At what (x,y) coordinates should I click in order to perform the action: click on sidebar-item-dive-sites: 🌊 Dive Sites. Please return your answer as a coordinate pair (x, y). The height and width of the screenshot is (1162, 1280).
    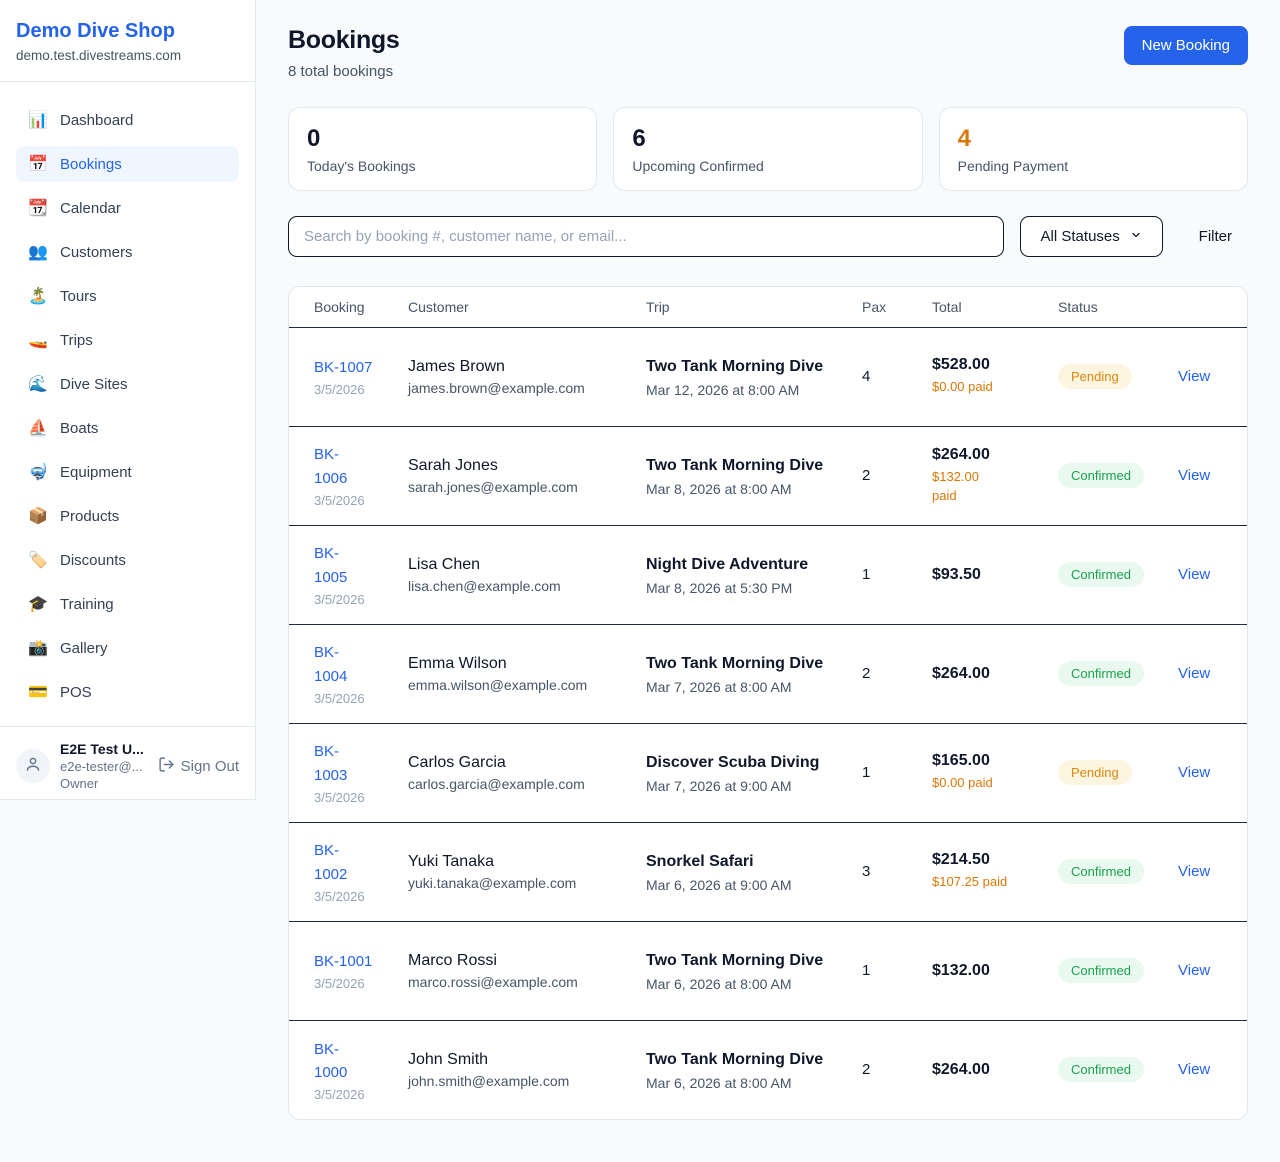
    Looking at the image, I should click on (127, 384).